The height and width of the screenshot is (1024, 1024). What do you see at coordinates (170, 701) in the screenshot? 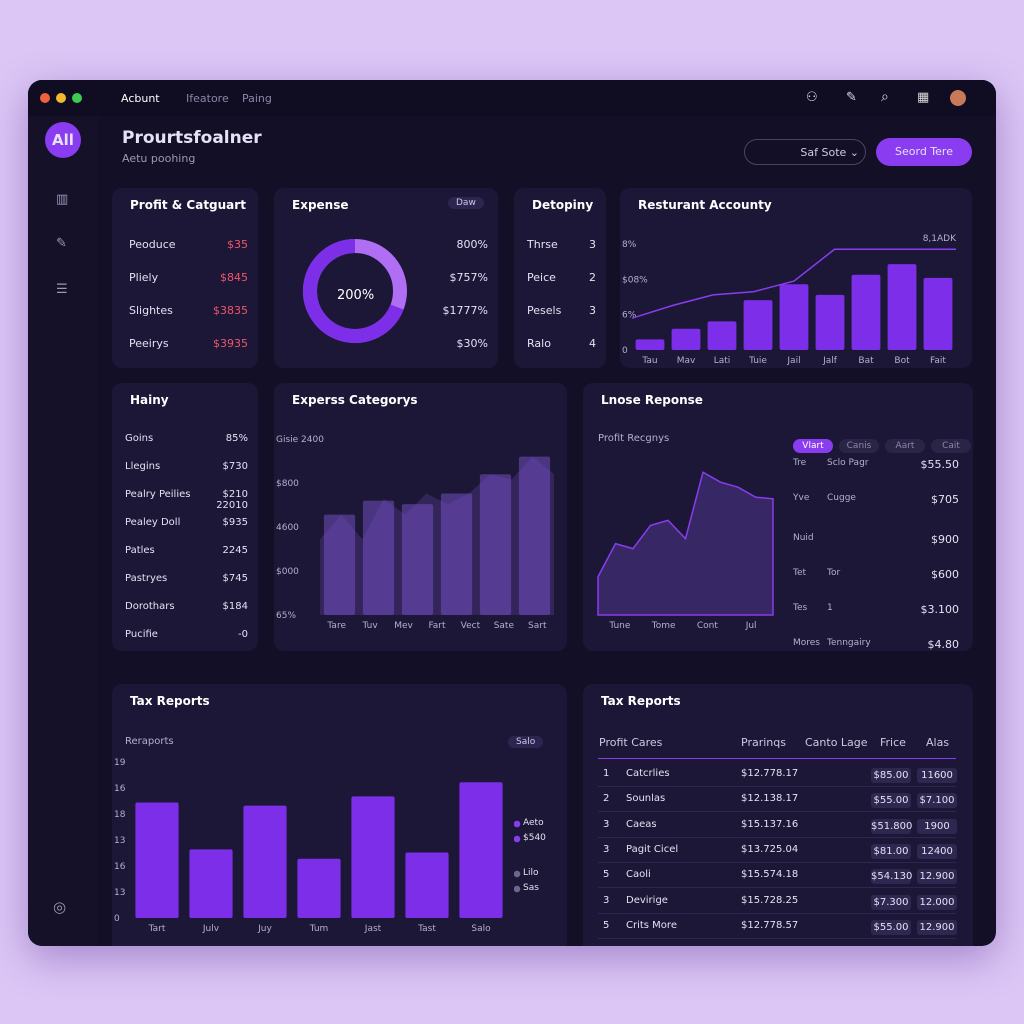
I see `panel-title: Tax Reports` at bounding box center [170, 701].